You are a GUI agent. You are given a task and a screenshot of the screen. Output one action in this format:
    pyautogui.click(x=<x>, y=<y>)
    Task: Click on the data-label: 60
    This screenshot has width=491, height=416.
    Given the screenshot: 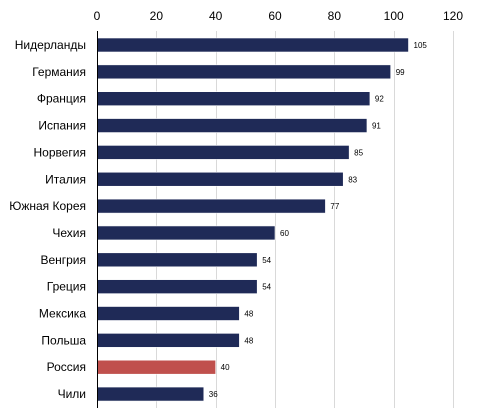 What is the action you would take?
    pyautogui.click(x=284, y=233)
    